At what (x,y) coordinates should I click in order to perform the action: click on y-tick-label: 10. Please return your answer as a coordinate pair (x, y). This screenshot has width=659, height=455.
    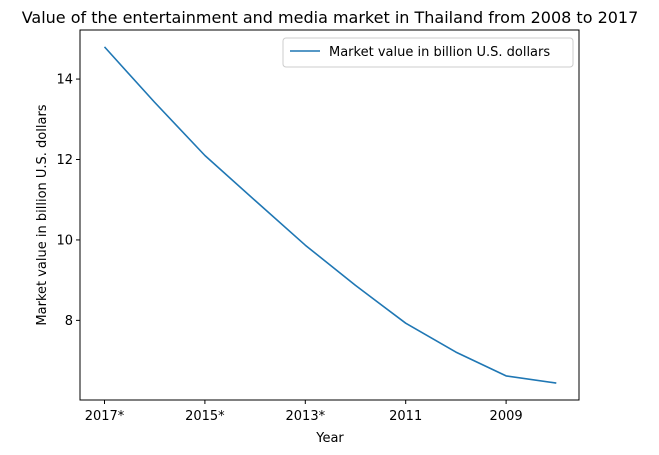
    Looking at the image, I should click on (64, 240).